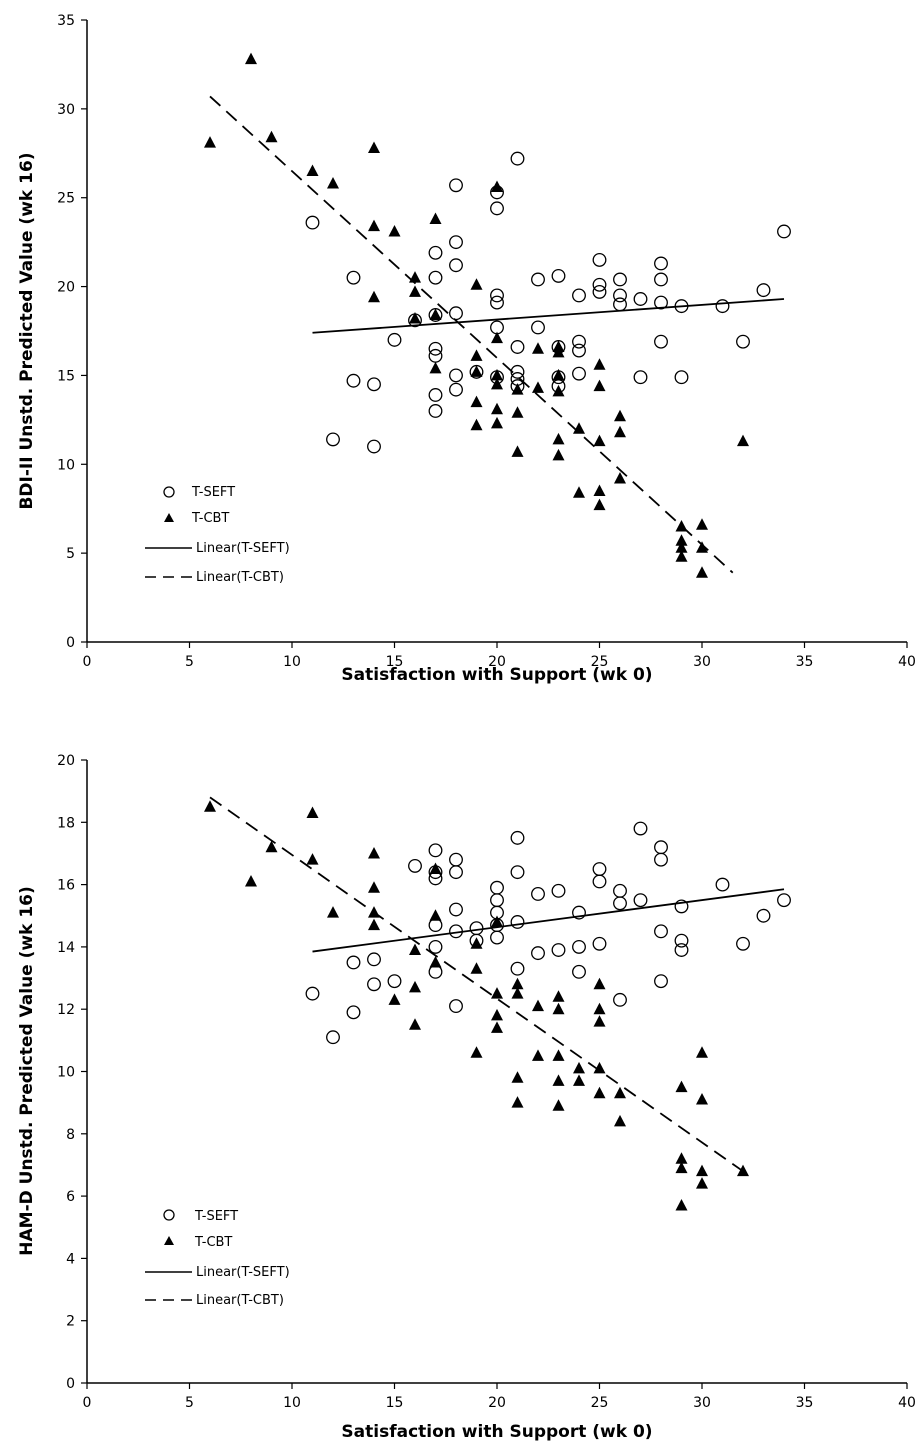 This screenshot has width=921, height=1446. What do you see at coordinates (395, 1403) in the screenshot?
I see `x-tick-label: 15` at bounding box center [395, 1403].